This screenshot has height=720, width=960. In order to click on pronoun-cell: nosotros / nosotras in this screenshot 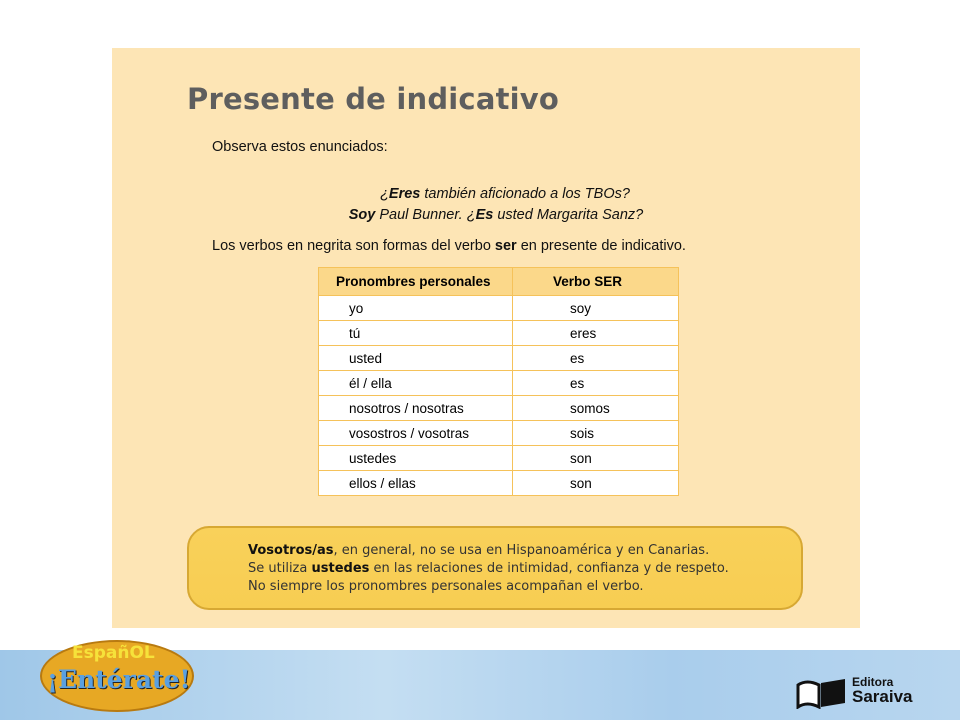, I will do `click(415, 408)`.